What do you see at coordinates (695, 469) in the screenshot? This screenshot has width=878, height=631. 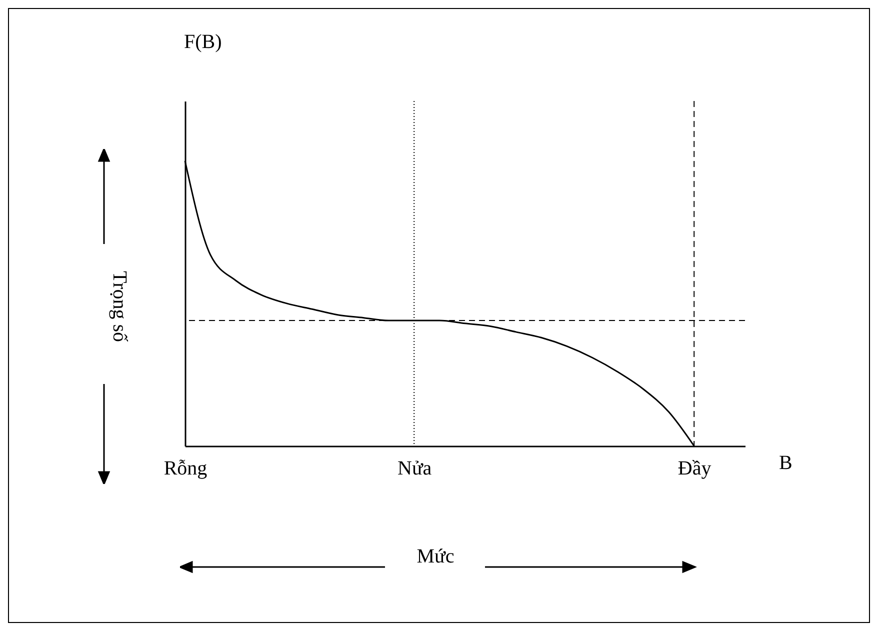 I see `x-tick-label: Đầy` at bounding box center [695, 469].